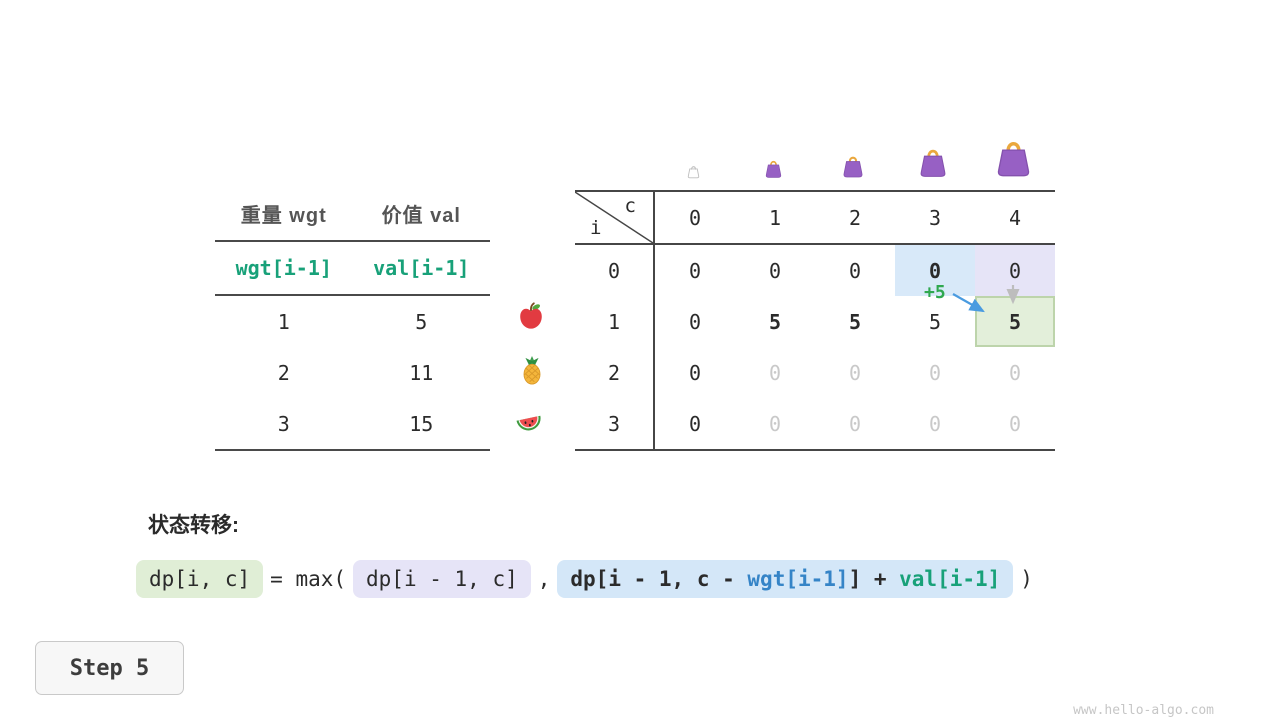 The height and width of the screenshot is (720, 1280). Describe the element at coordinates (855, 423) in the screenshot. I see `dp-cell-r3-c2: 0` at that location.